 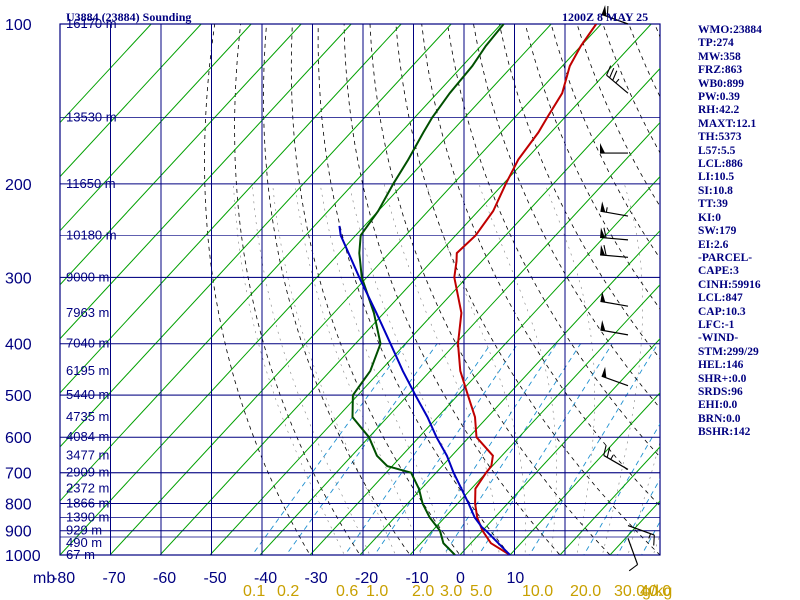 What do you see at coordinates (716, 43) in the screenshot?
I see `index-1: TP:274` at bounding box center [716, 43].